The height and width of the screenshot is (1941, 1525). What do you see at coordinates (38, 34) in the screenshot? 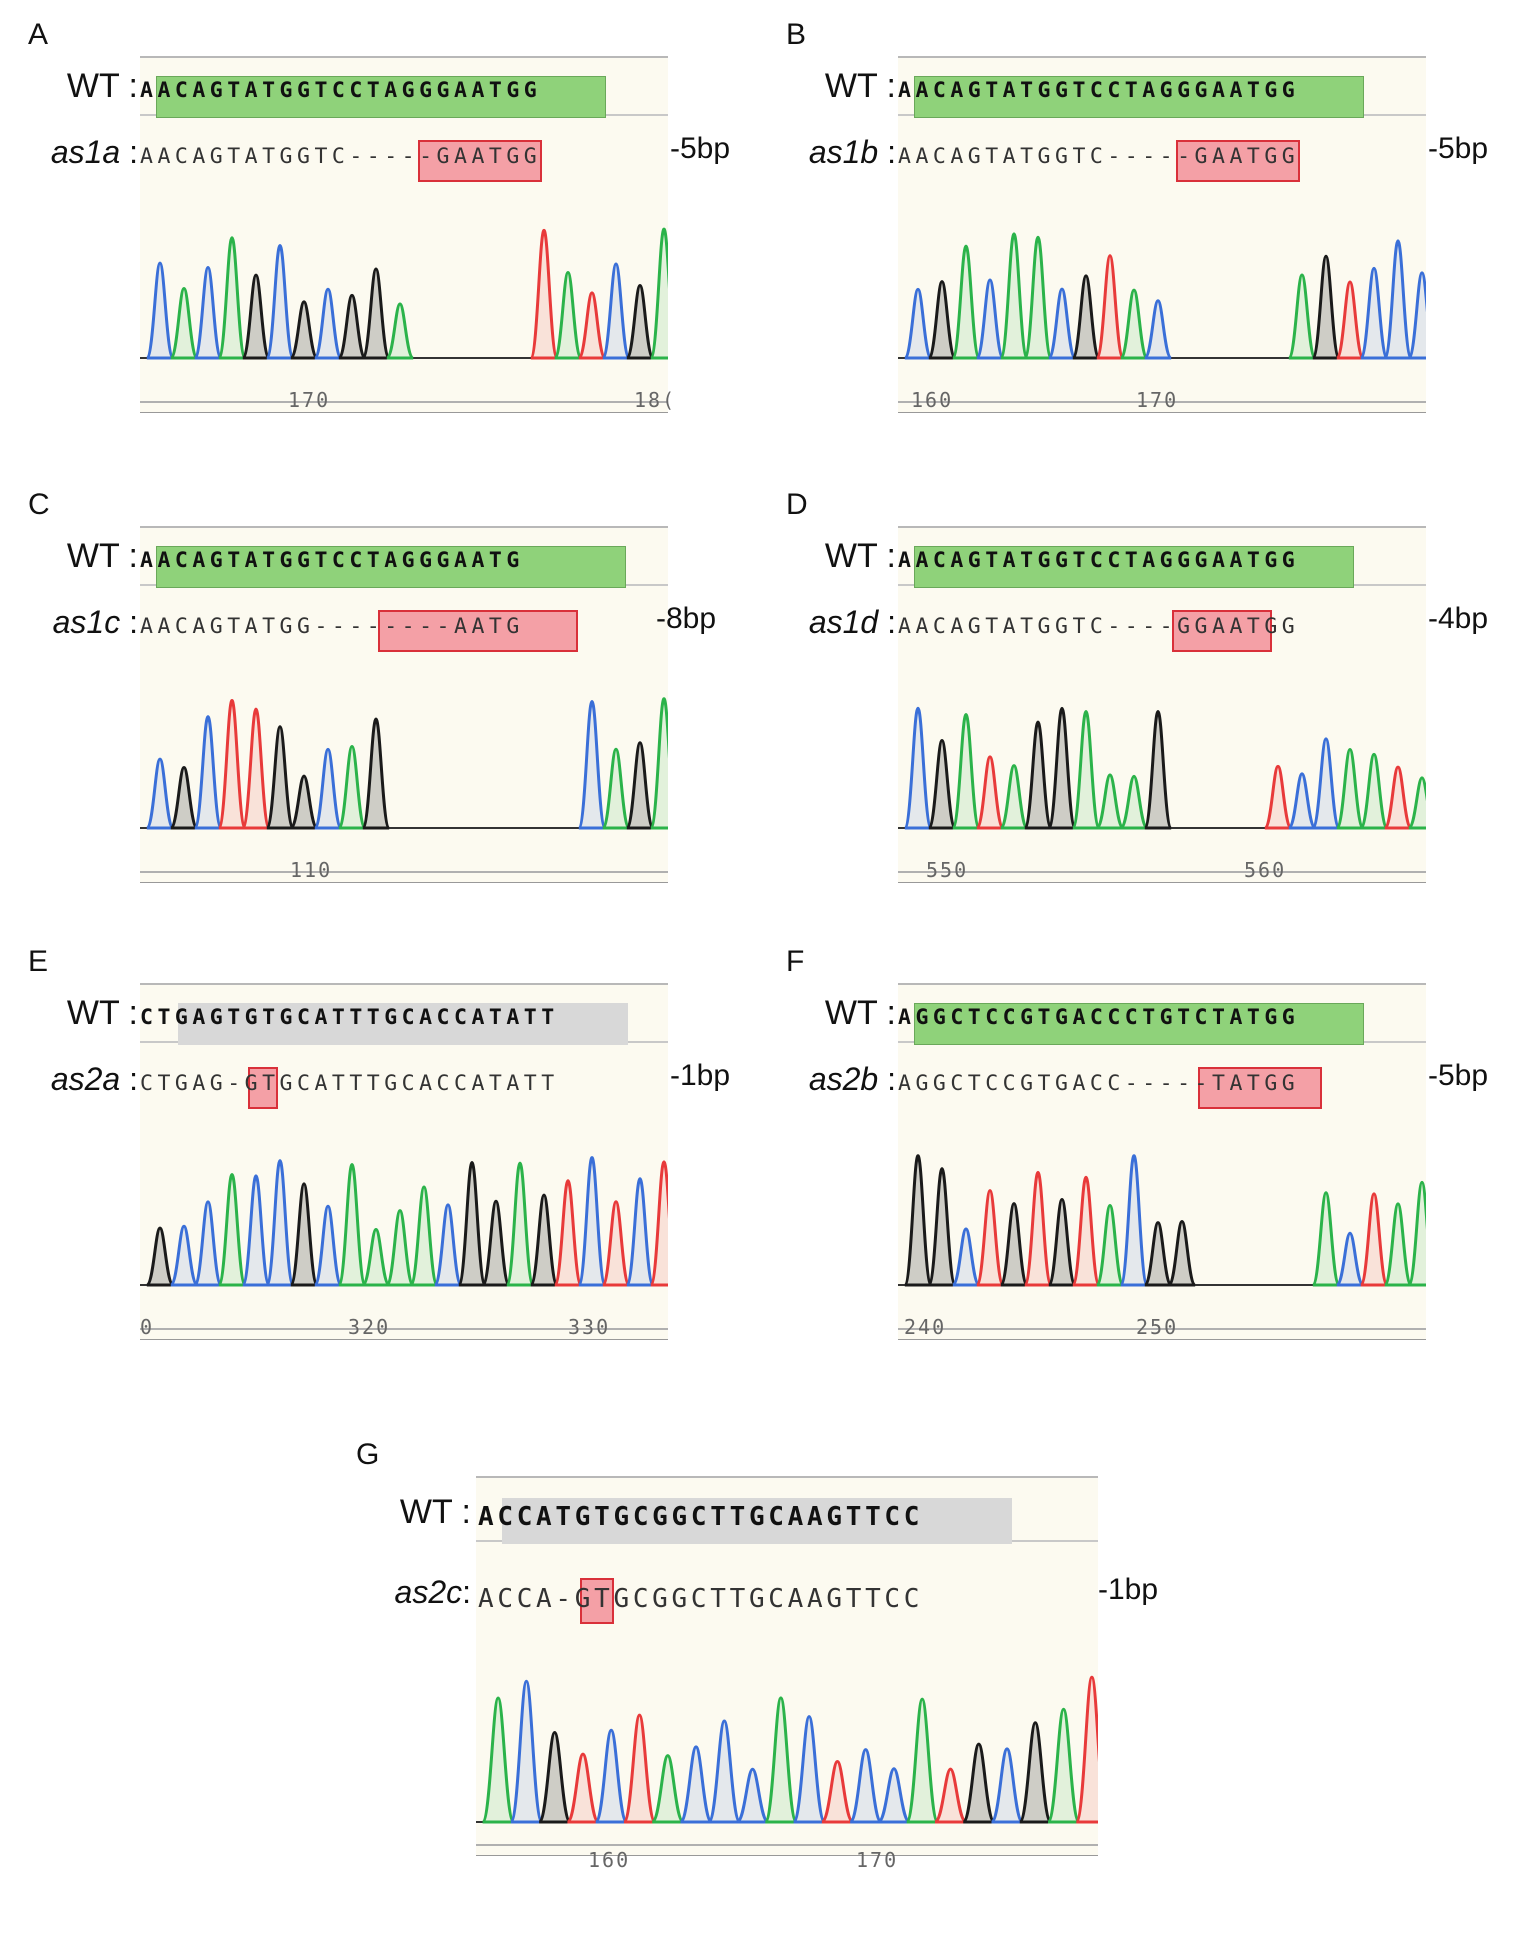
I see `panel-letter: A` at bounding box center [38, 34].